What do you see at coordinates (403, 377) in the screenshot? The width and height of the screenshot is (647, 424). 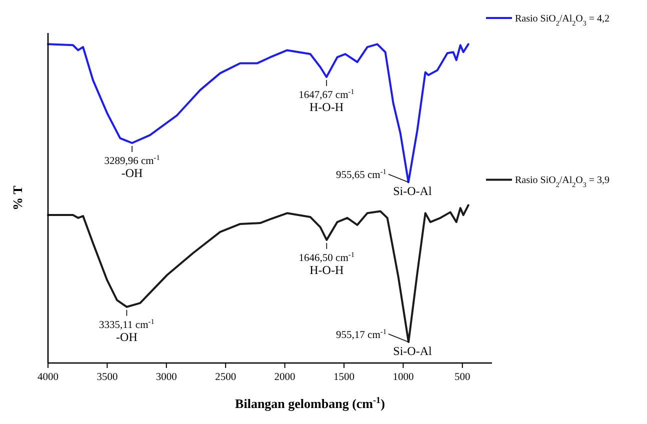 I see `x-tick-label: 1000` at bounding box center [403, 377].